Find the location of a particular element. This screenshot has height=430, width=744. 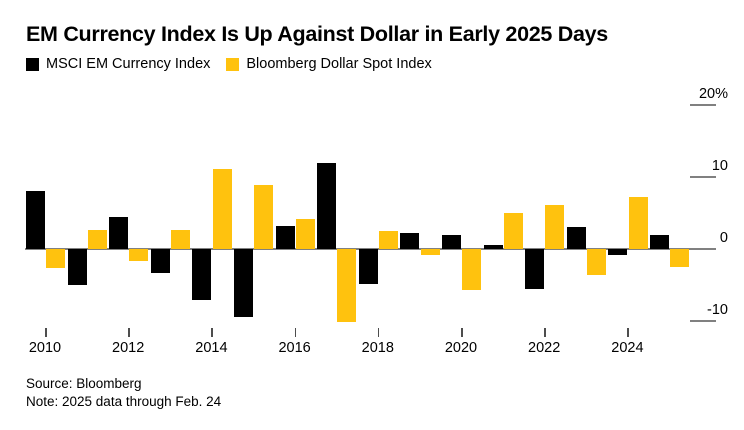

x-tick-label-2022: 2022 is located at coordinates (544, 348).